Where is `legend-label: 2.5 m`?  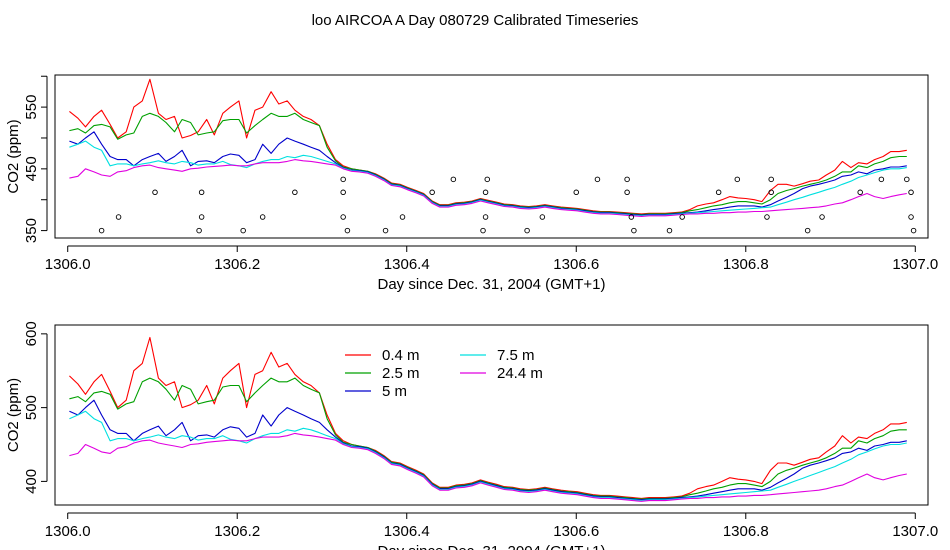
legend-label: 2.5 m is located at coordinates (401, 373).